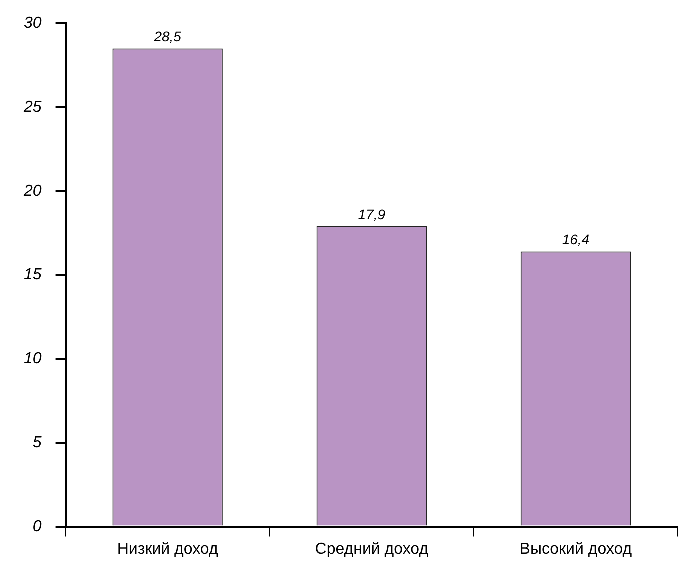  What do you see at coordinates (37, 443) in the screenshot?
I see `y-tick-label: 5` at bounding box center [37, 443].